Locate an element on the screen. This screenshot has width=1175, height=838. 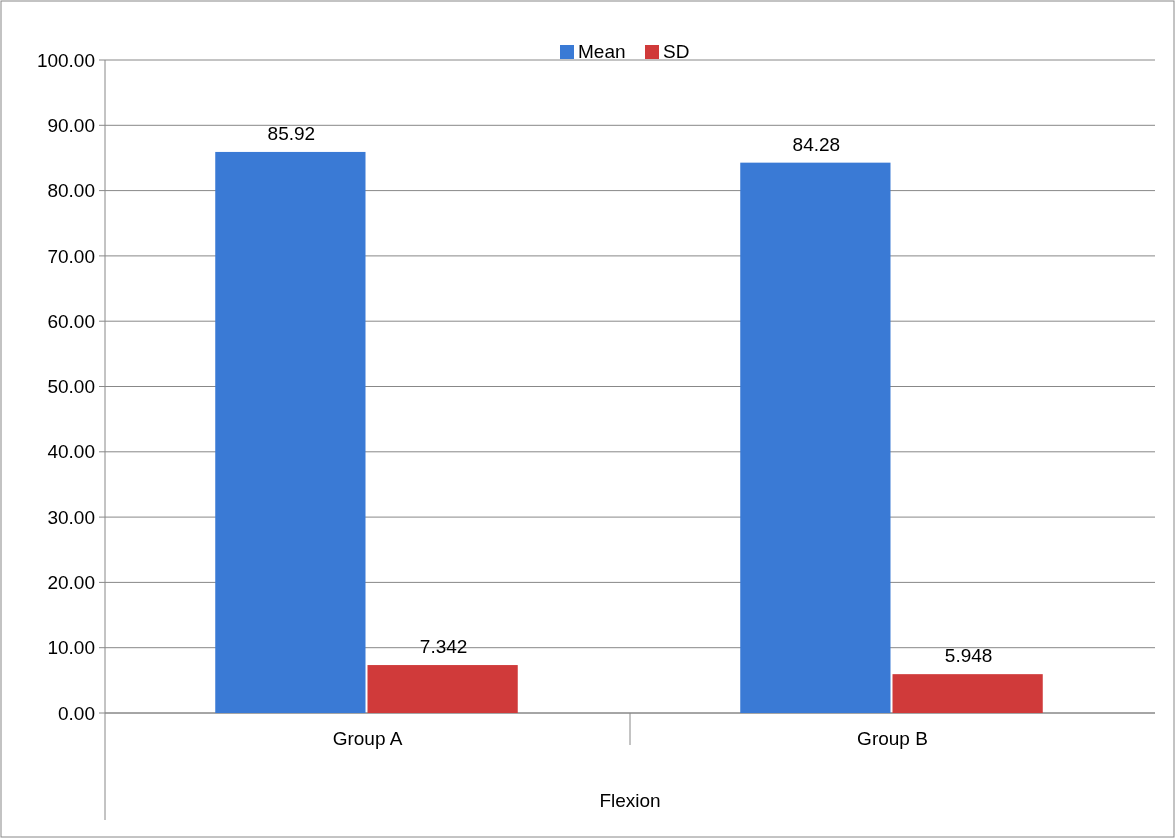
y-tick-label: 70.00 is located at coordinates (71, 256).